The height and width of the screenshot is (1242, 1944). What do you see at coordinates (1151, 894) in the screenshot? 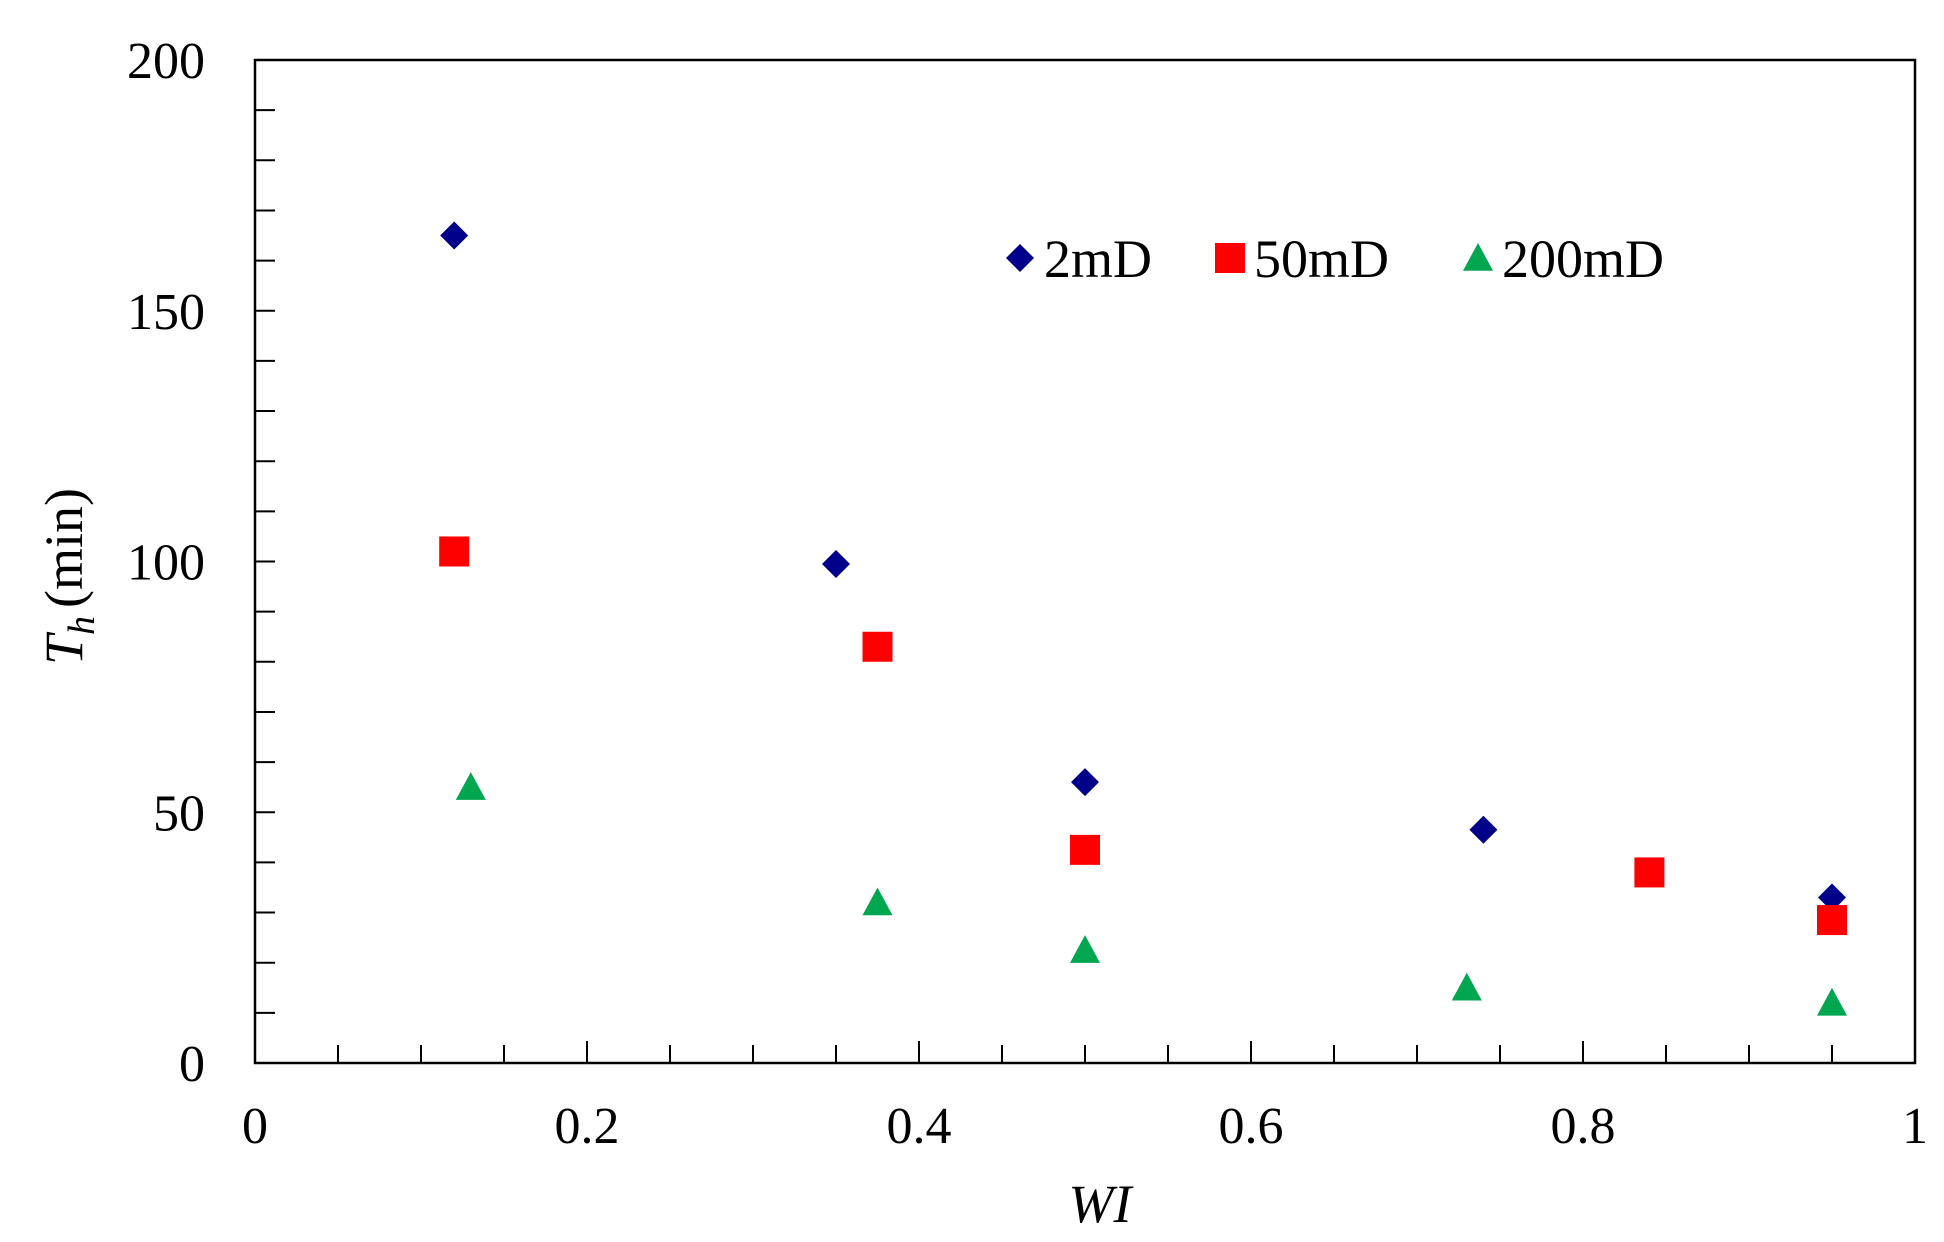
I see `series-200mD` at bounding box center [1151, 894].